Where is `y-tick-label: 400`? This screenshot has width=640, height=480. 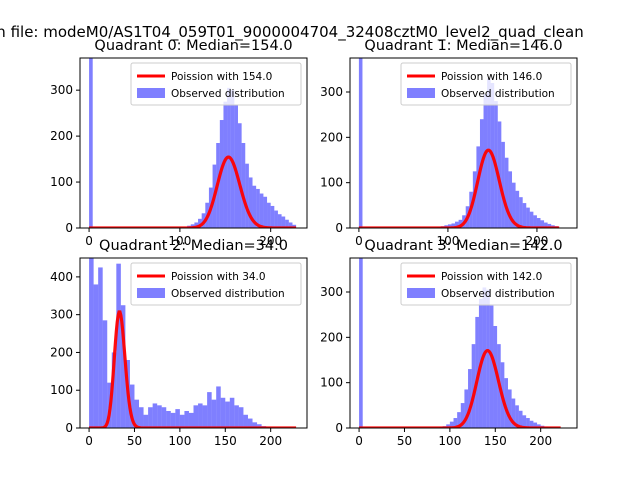 y-tick-label: 400 is located at coordinates (61, 277).